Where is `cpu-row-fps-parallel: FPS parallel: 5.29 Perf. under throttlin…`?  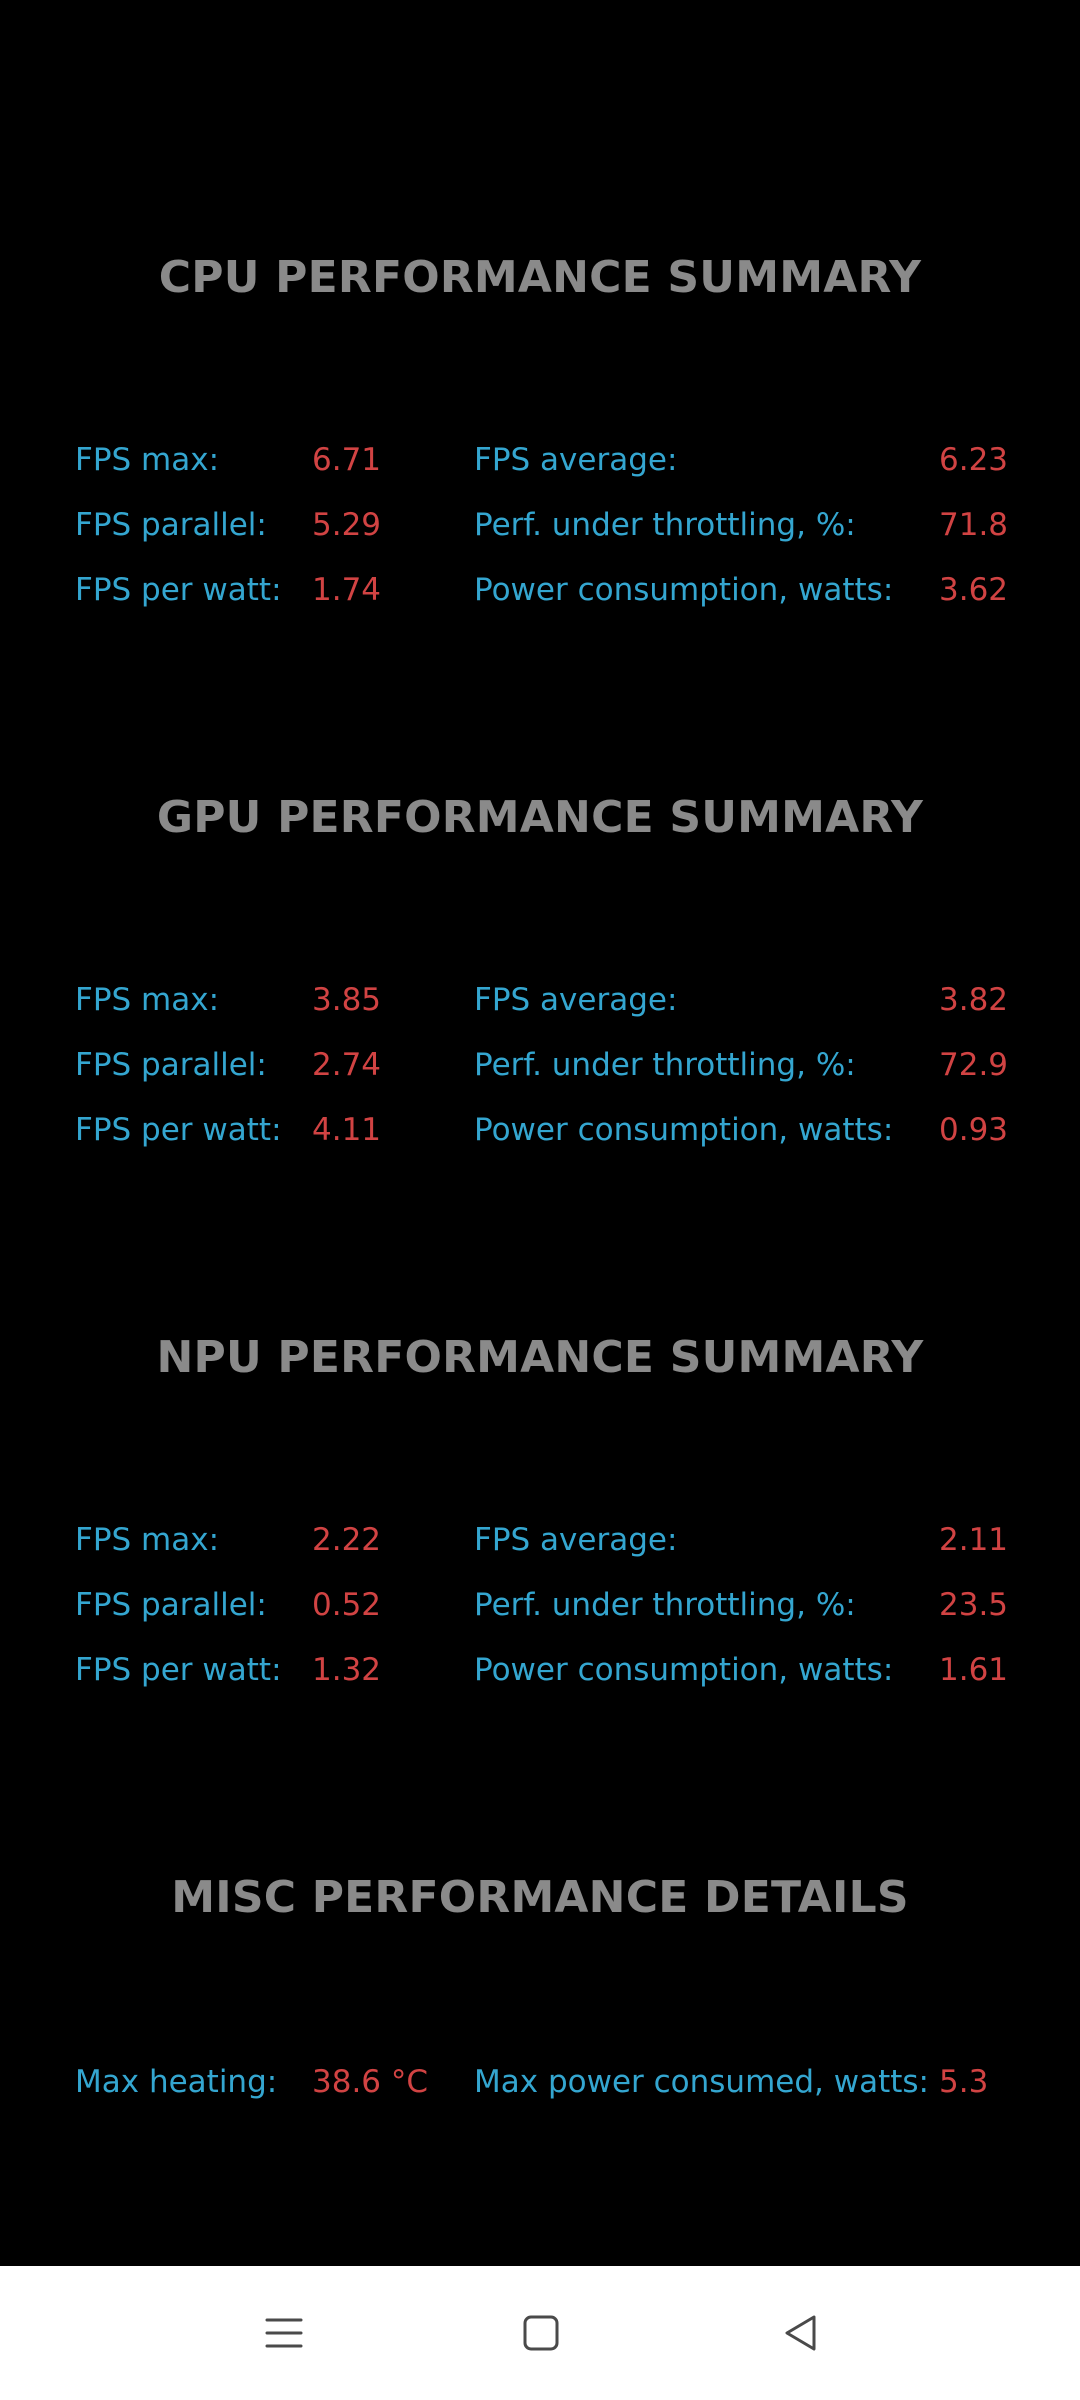 cpu-row-fps-parallel: FPS parallel: 5.29 Perf. under throttlin… is located at coordinates (540, 525).